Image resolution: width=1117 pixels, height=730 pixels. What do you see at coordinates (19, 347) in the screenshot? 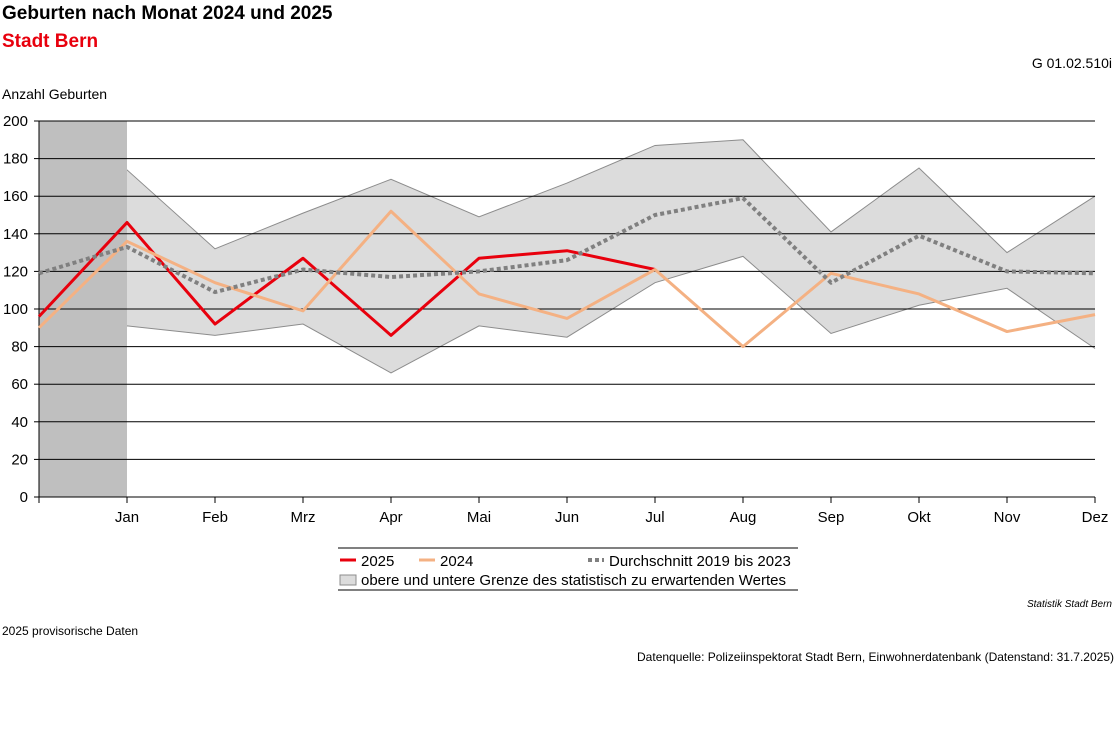
I see `y-tick-label: 80` at bounding box center [19, 347].